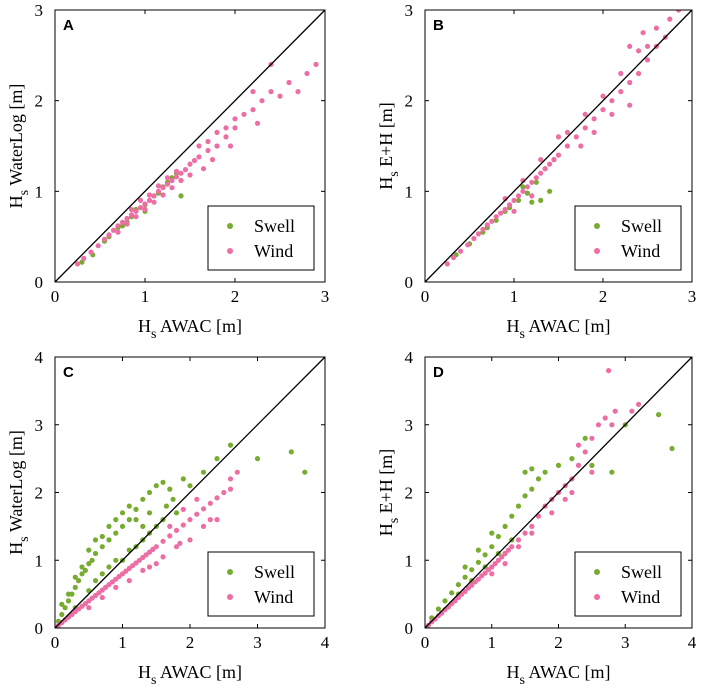 This screenshot has width=702, height=695. What do you see at coordinates (273, 251) in the screenshot?
I see `legend-label-wind: Wind` at bounding box center [273, 251].